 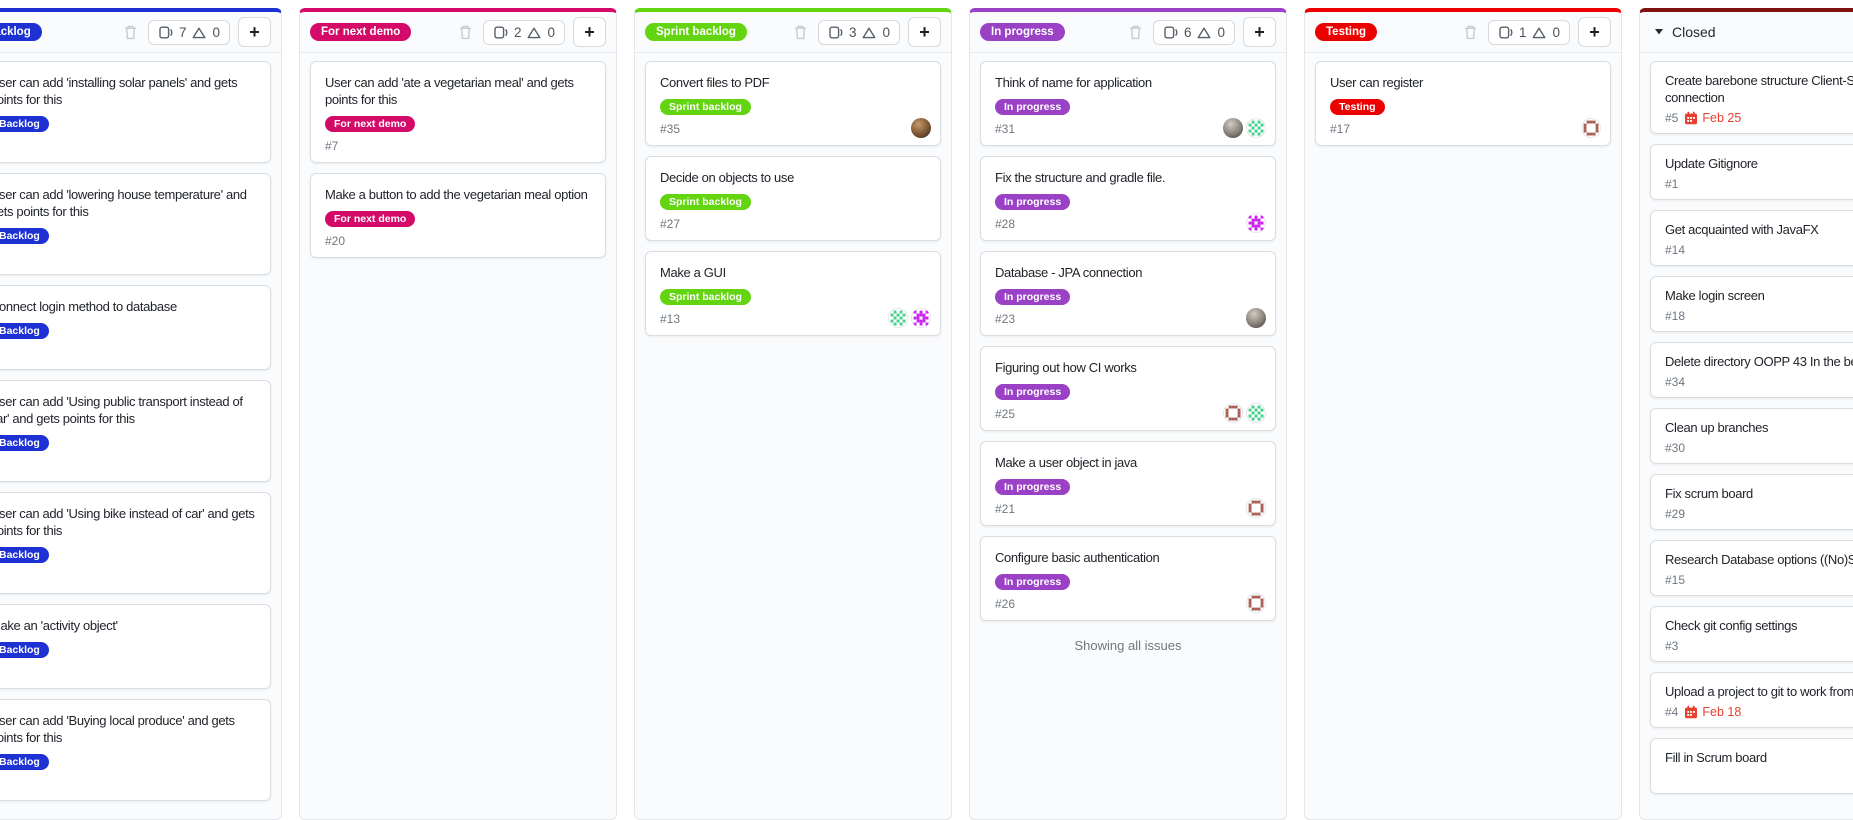 I want to click on card-meta: #34, so click(x=1759, y=382).